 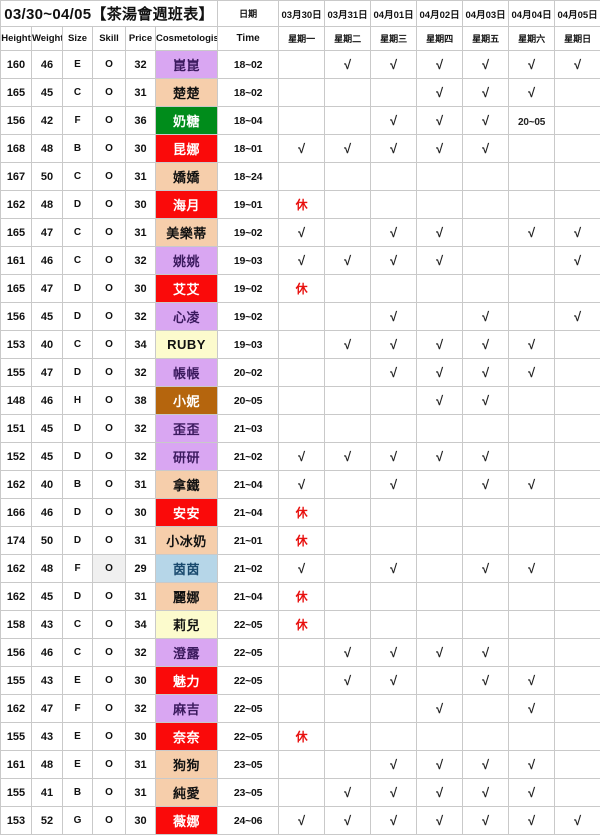 I want to click on cell-day-1: 休, so click(x=302, y=288).